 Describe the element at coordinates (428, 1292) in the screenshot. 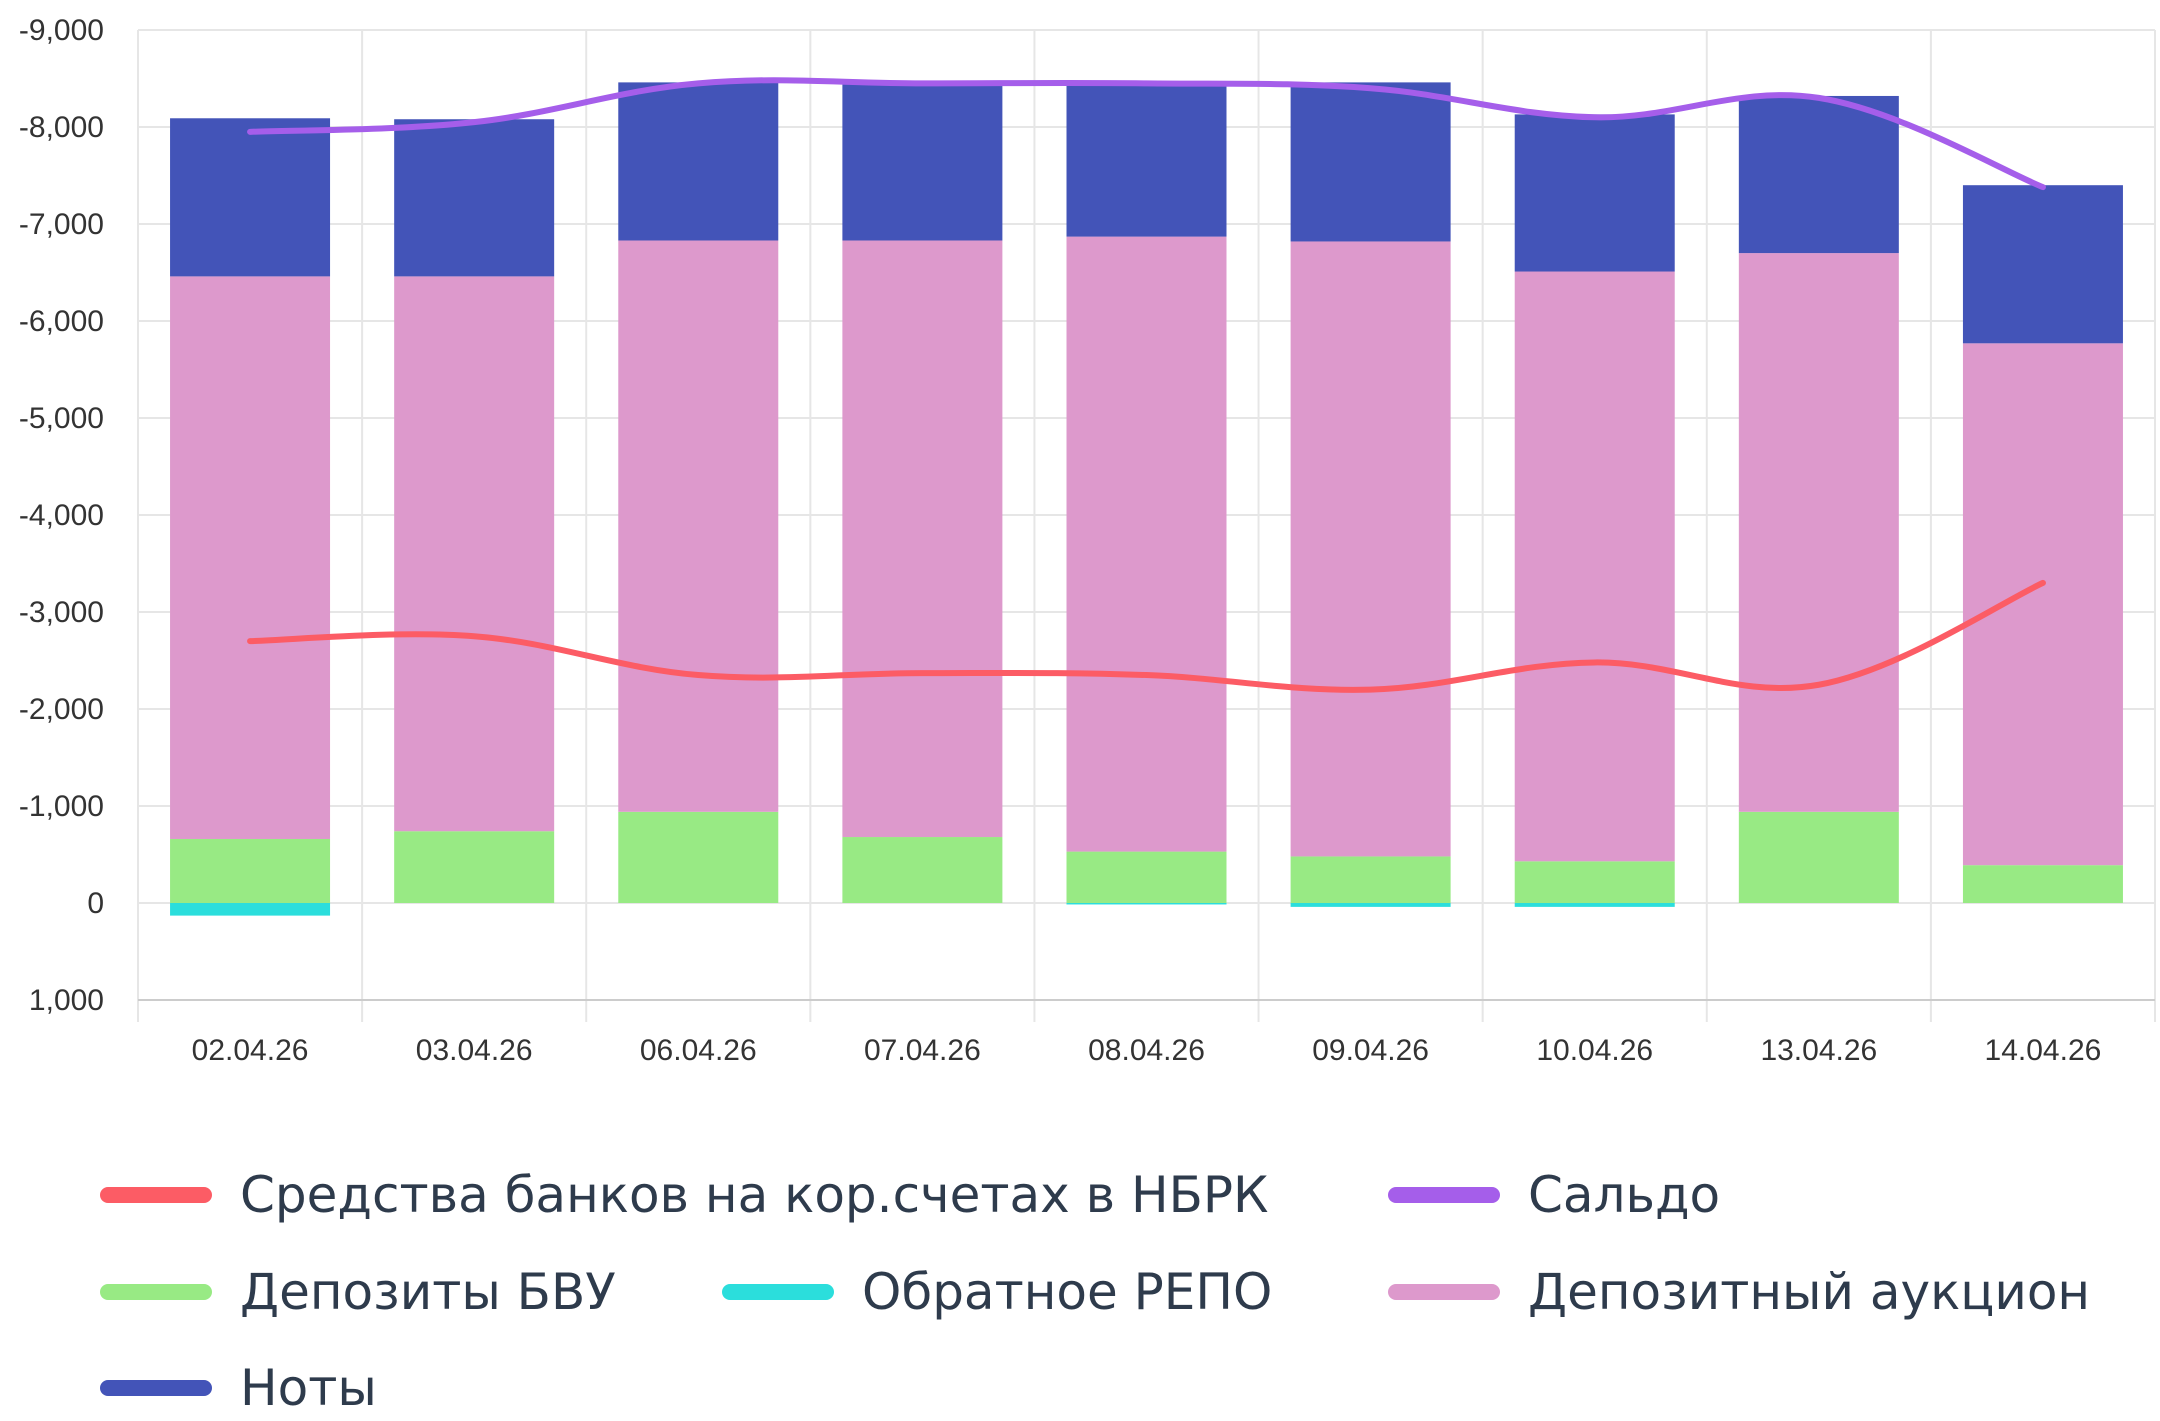

I see `legend-label-deposits-bvu: Депозиты БВУ` at that location.